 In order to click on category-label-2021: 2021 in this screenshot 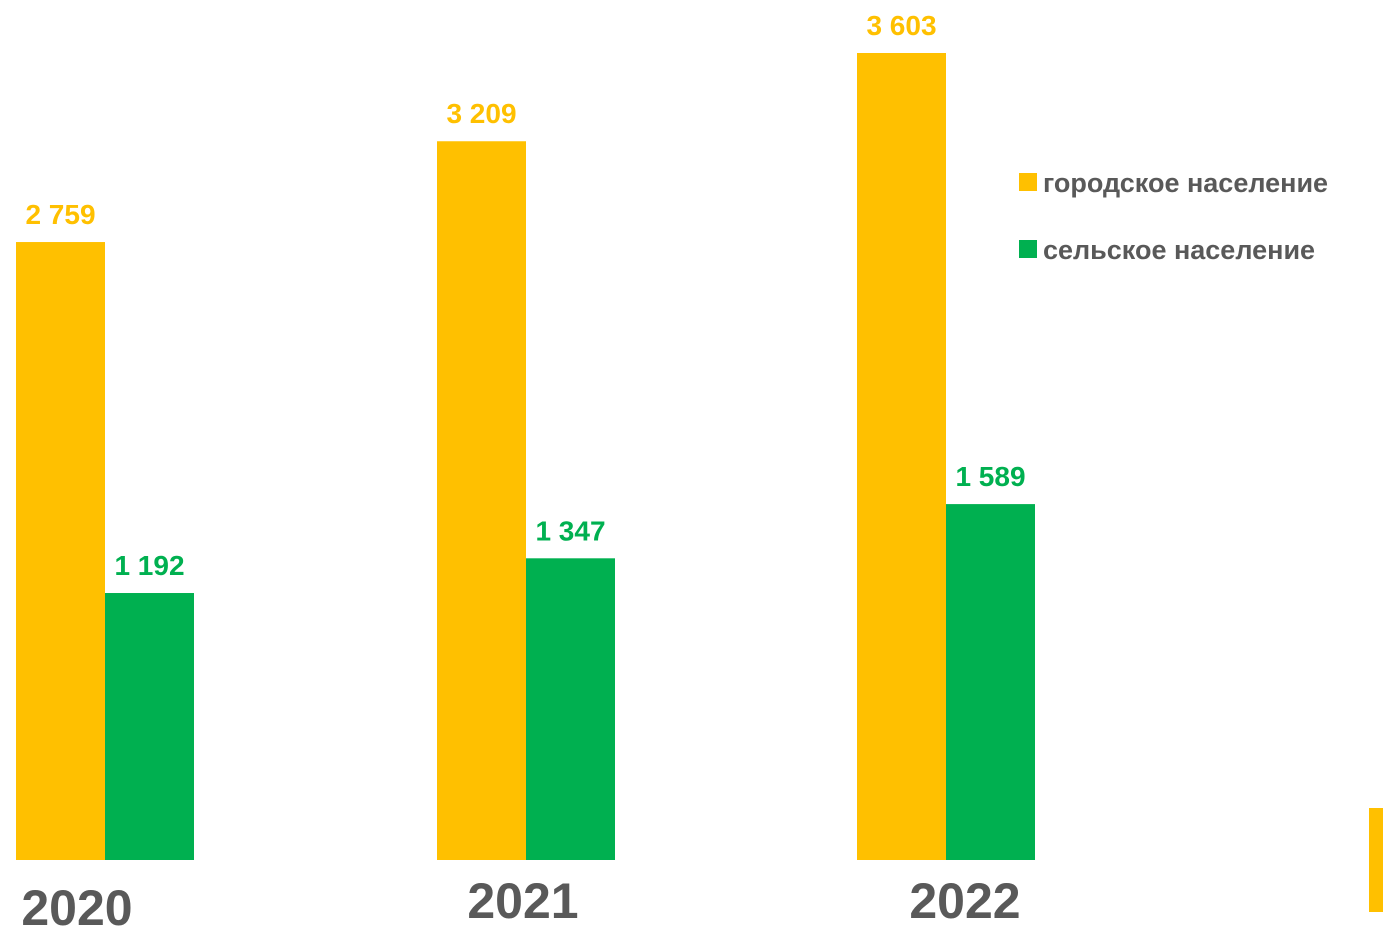, I will do `click(522, 901)`.